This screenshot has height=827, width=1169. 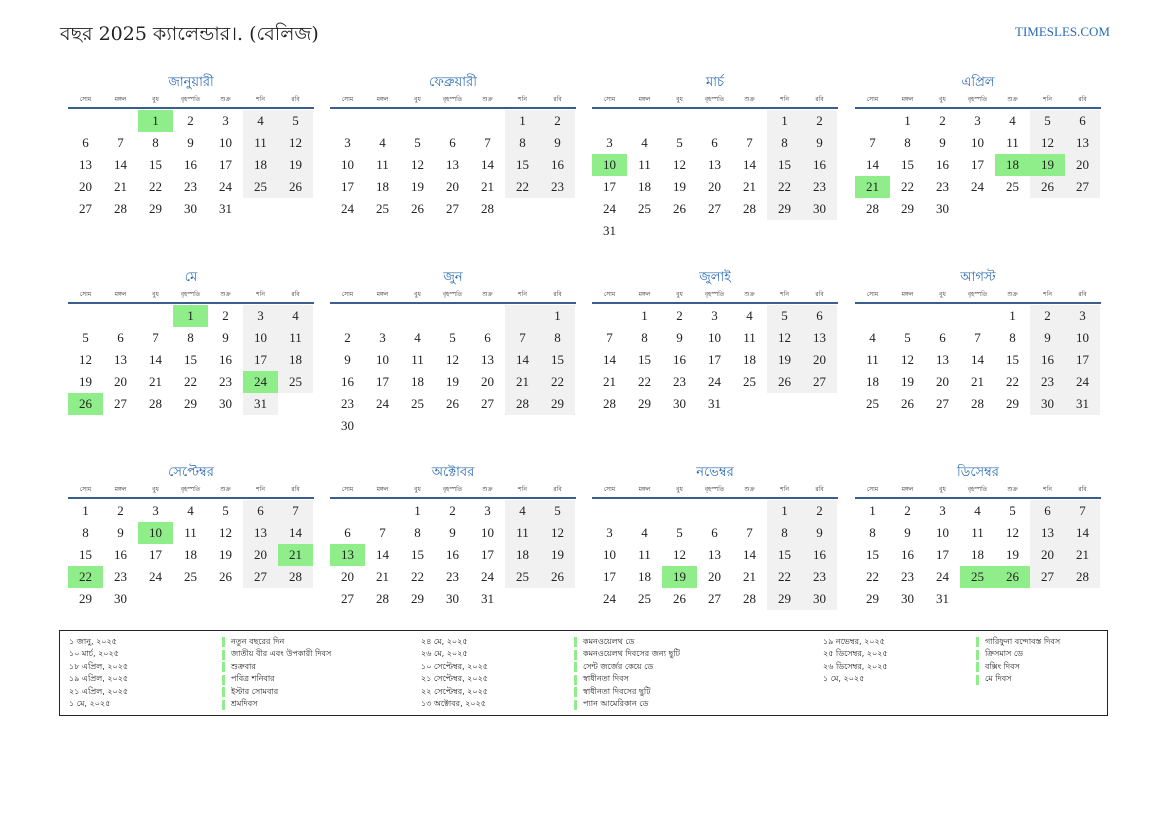 I want to click on day-cell: 21, so click(x=749, y=186).